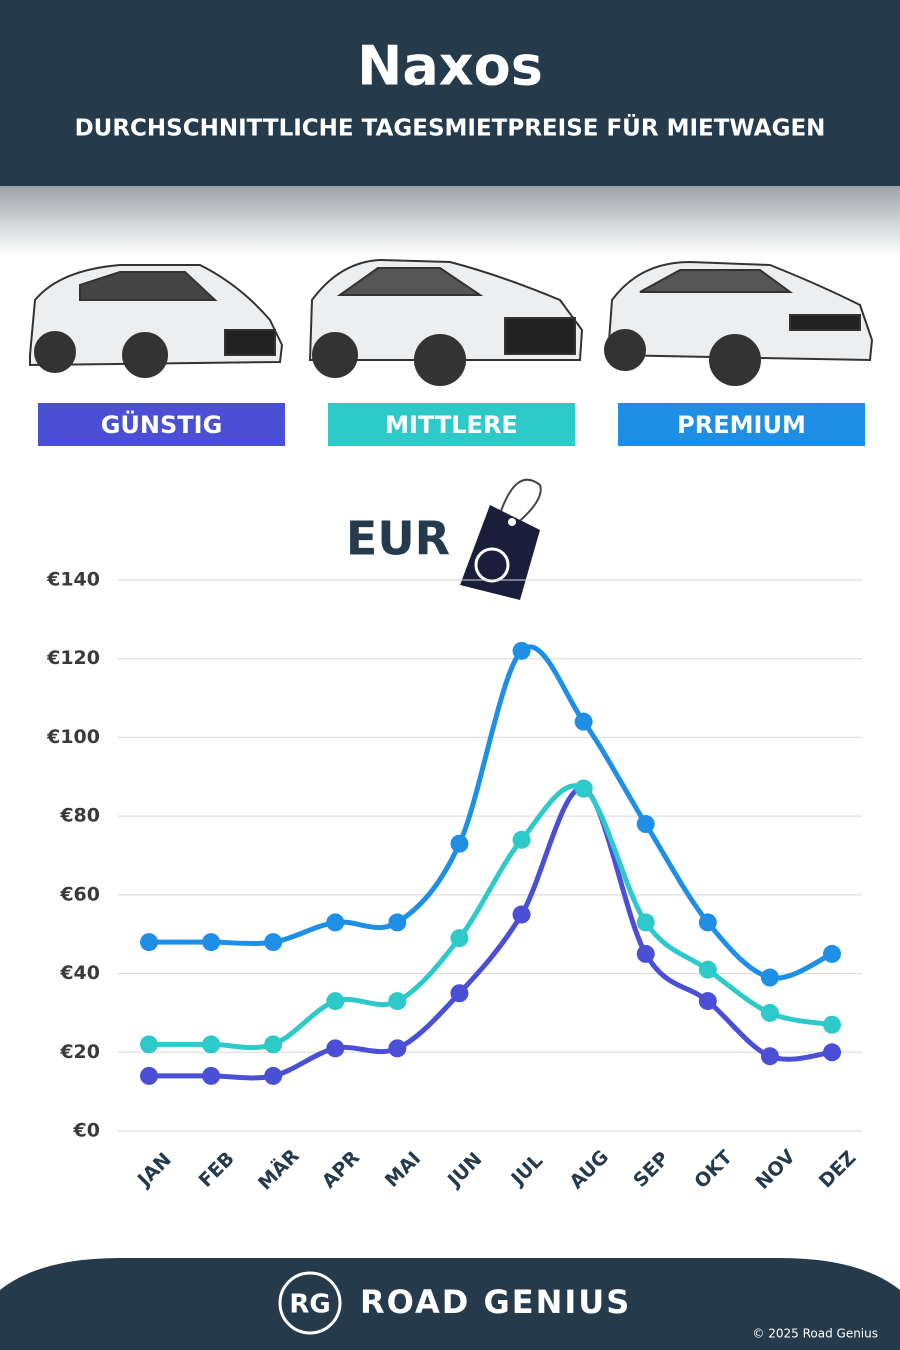 The image size is (900, 1350). I want to click on y-tick-label: €100, so click(73, 737).